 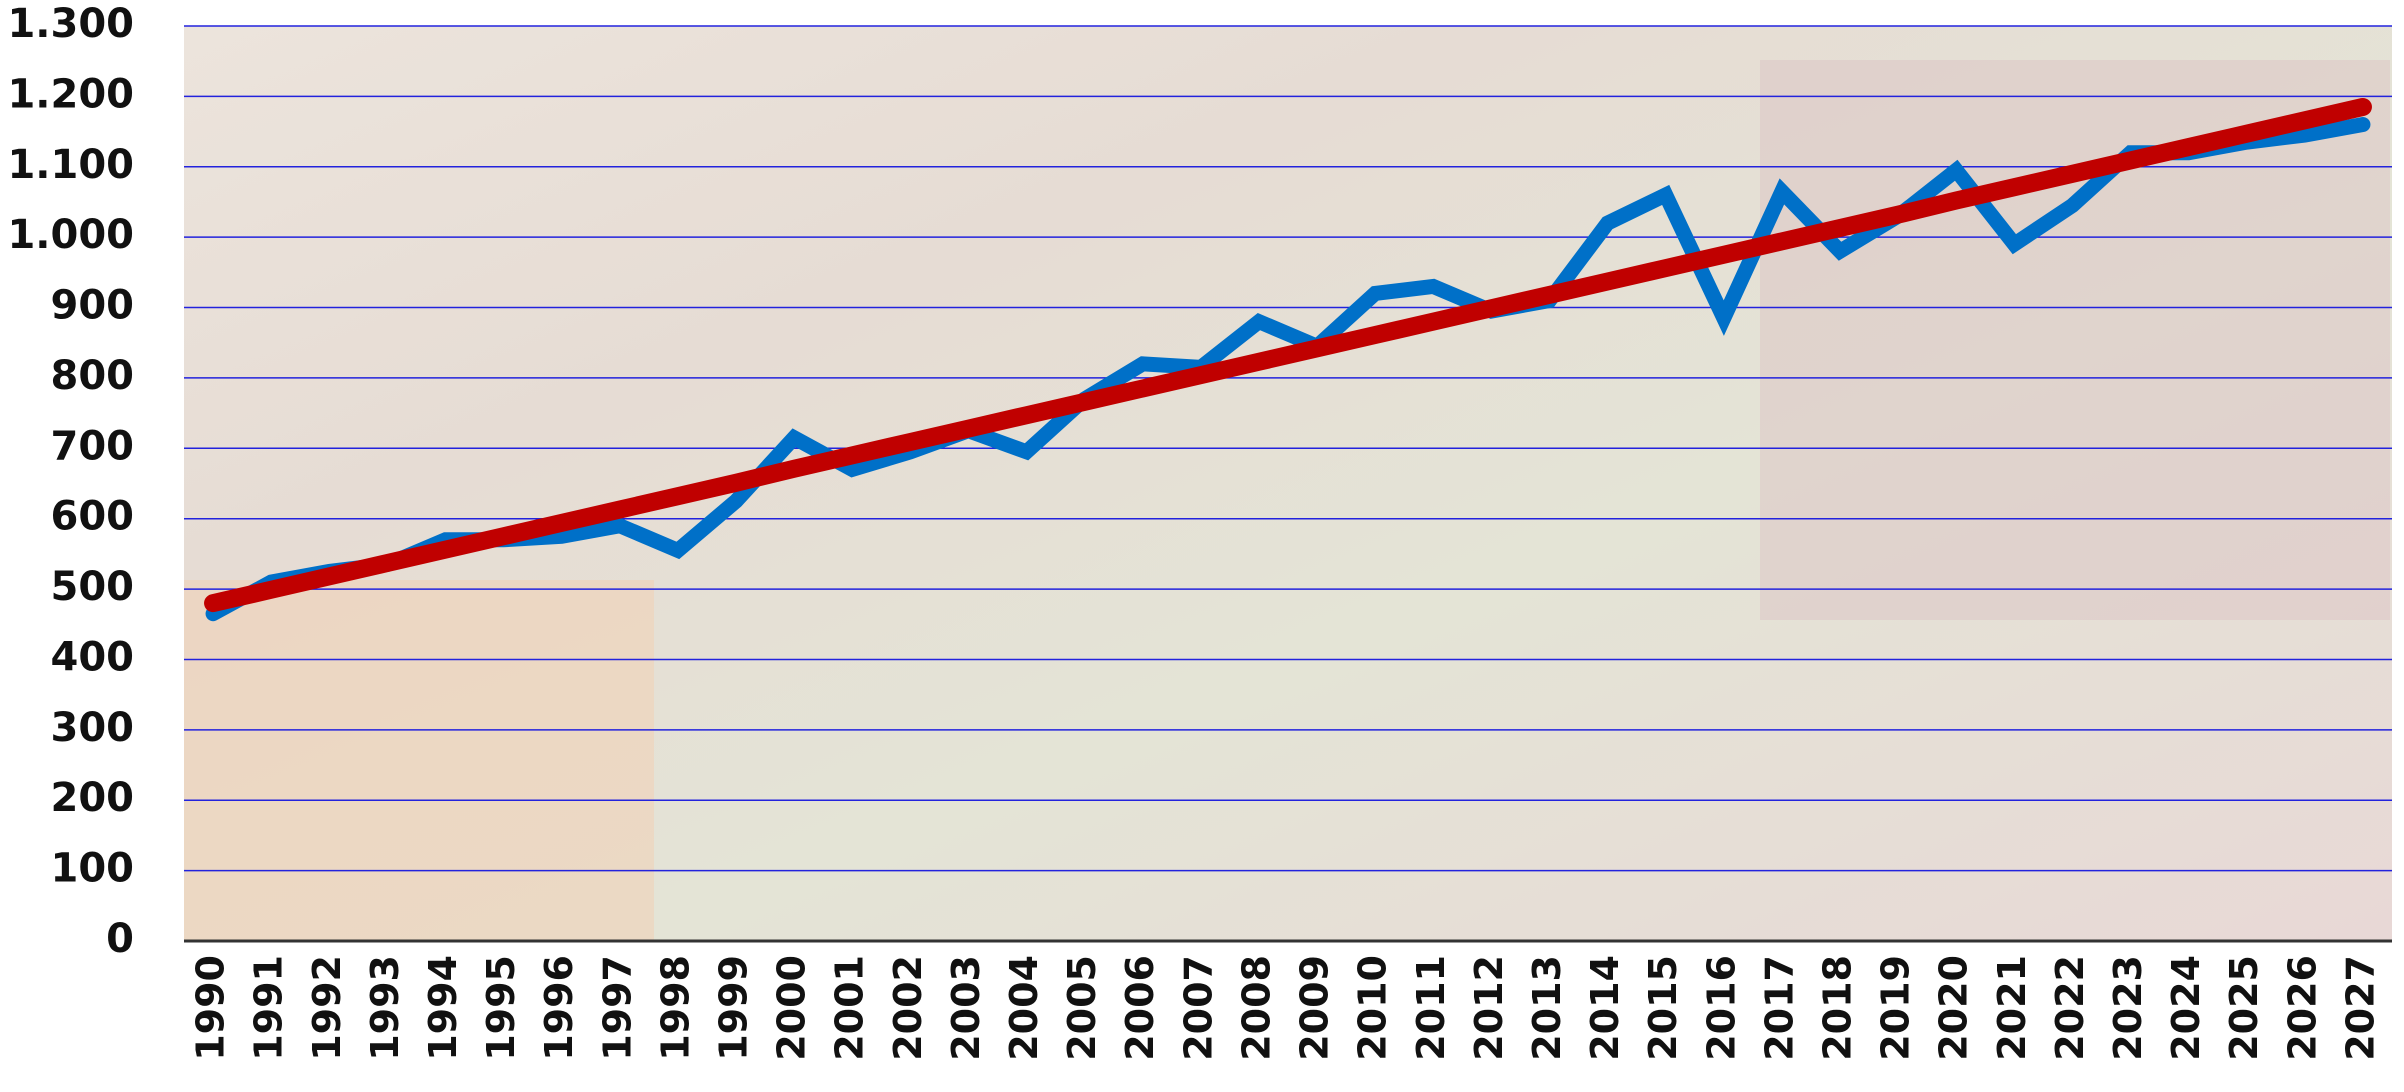 What do you see at coordinates (1489, 1008) in the screenshot?
I see `x-tick-label: 2012` at bounding box center [1489, 1008].